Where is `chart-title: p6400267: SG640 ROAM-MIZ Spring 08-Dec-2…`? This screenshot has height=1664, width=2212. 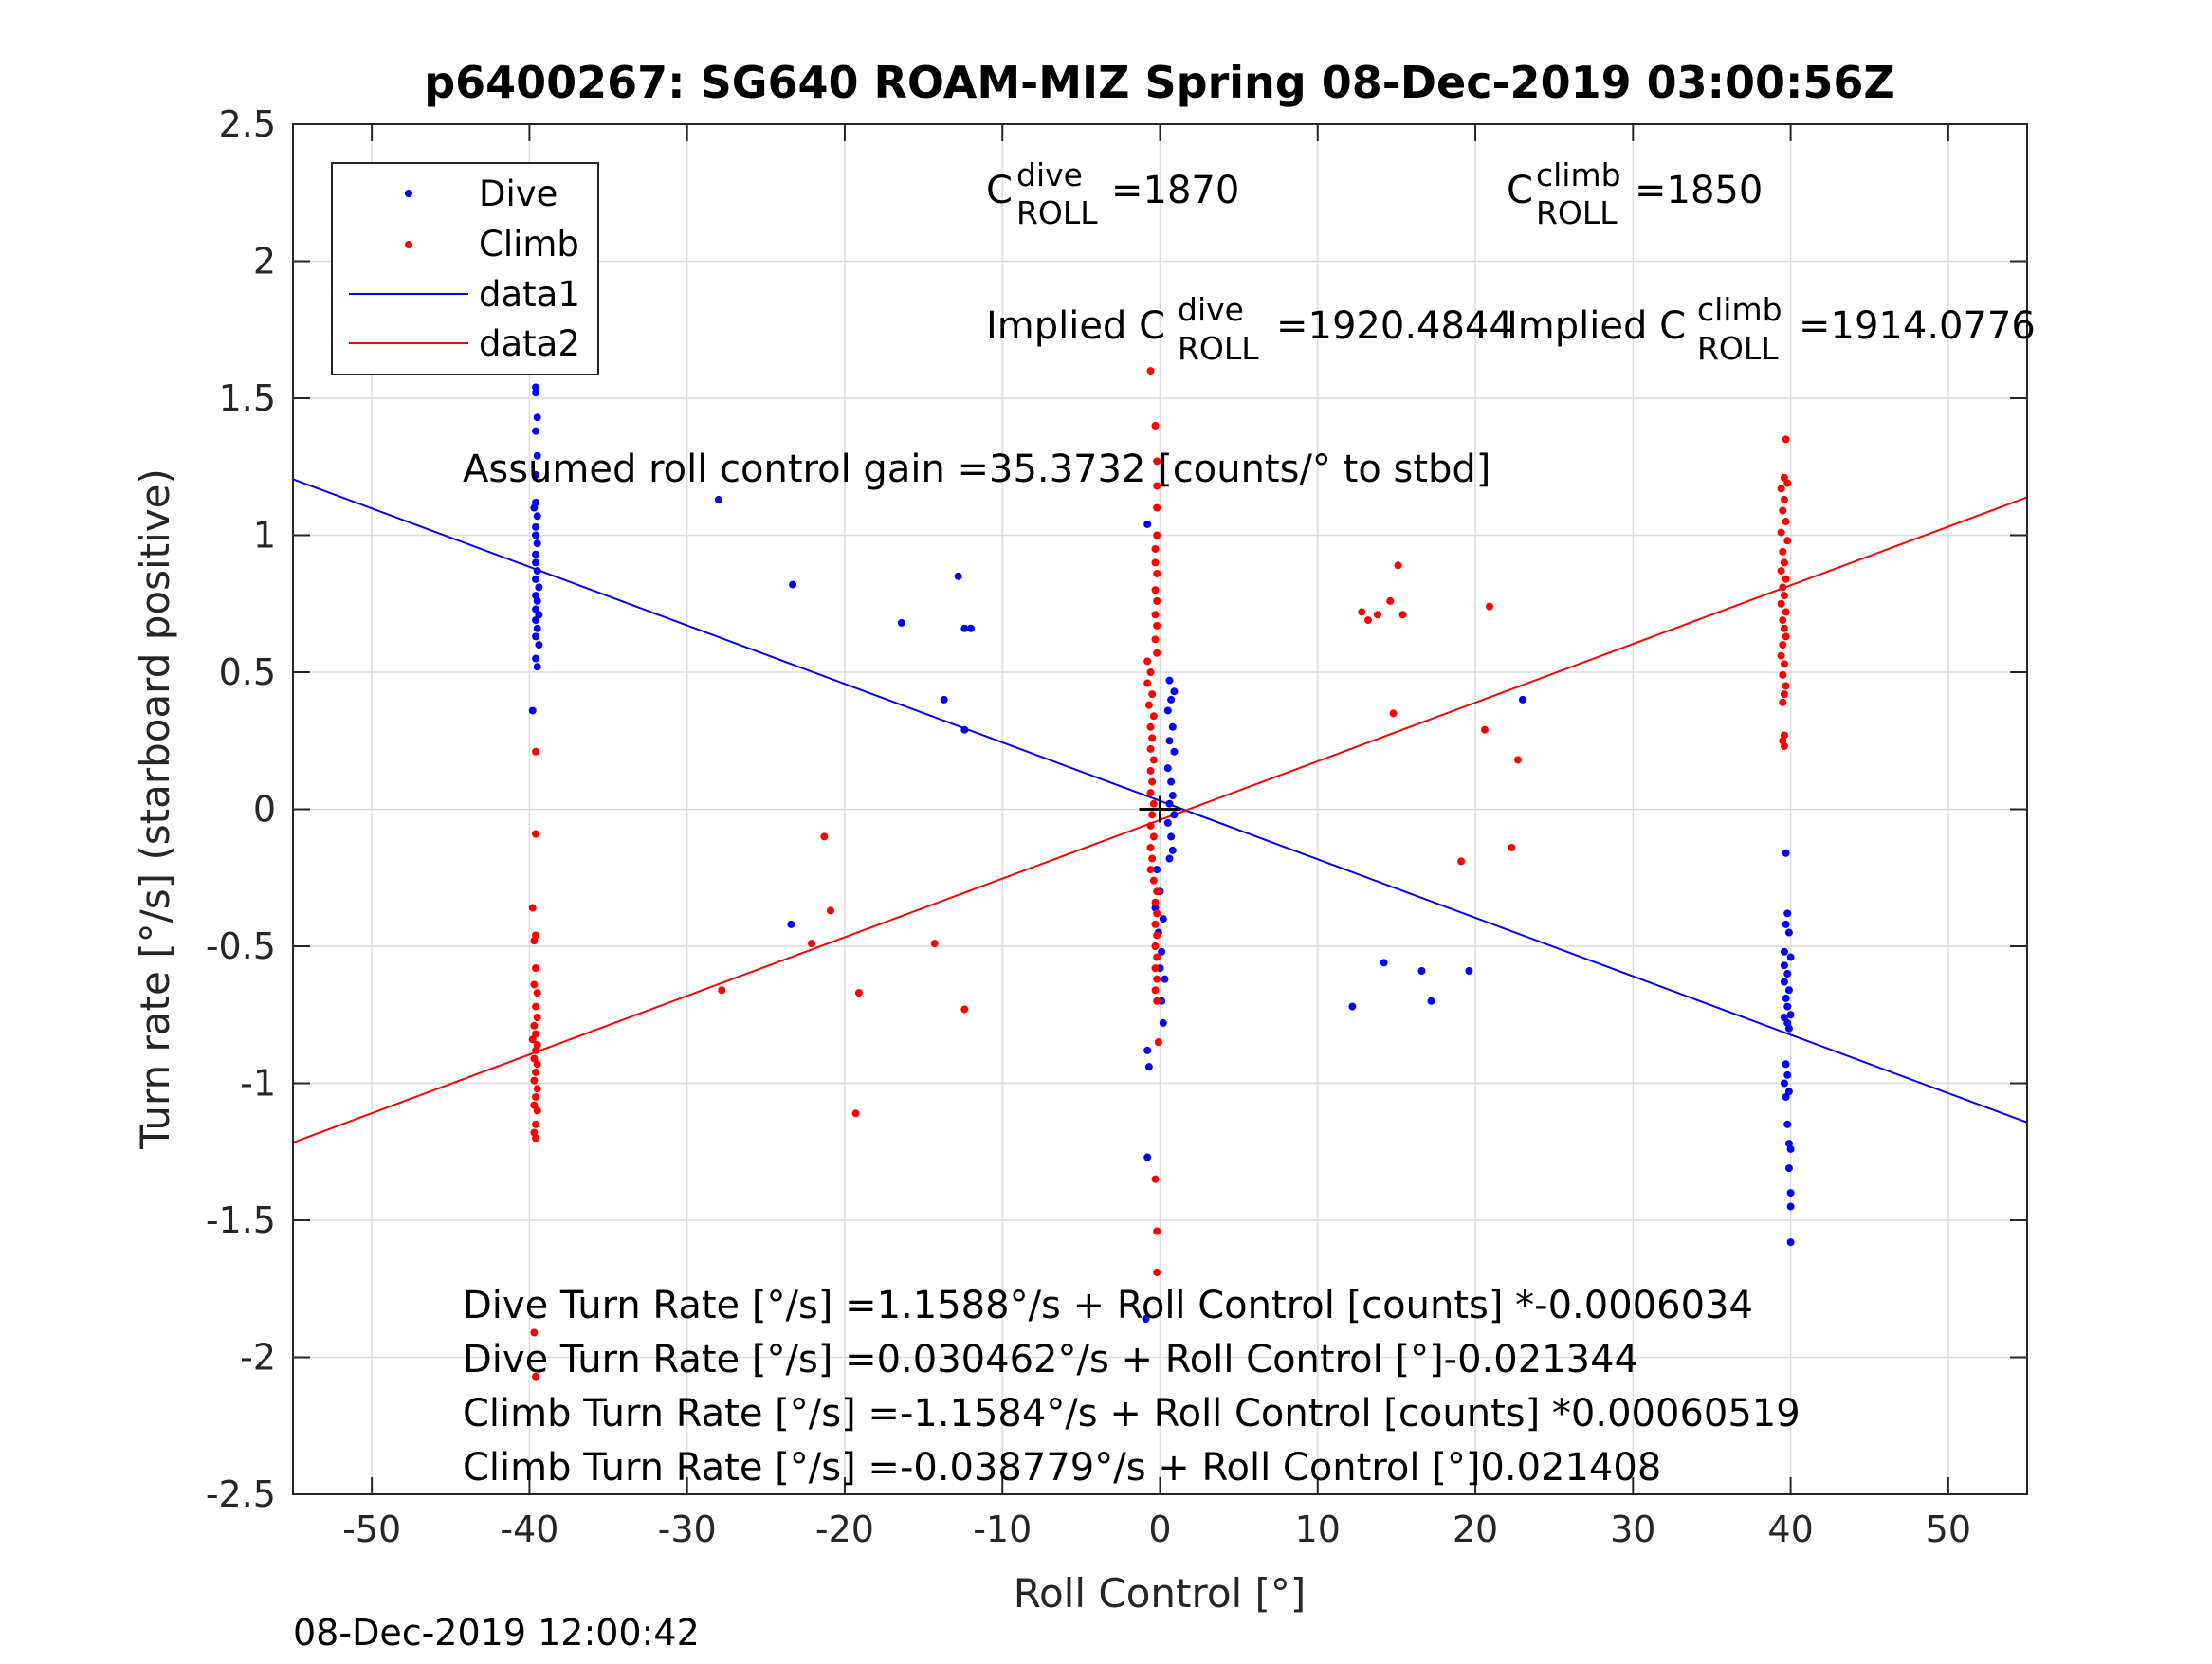 chart-title: p6400267: SG640 ROAM-MIZ Spring 08-Dec-2… is located at coordinates (1159, 82).